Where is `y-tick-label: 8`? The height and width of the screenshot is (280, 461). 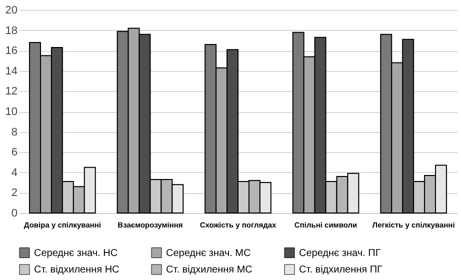 y-tick-label: 8 is located at coordinates (14, 132).